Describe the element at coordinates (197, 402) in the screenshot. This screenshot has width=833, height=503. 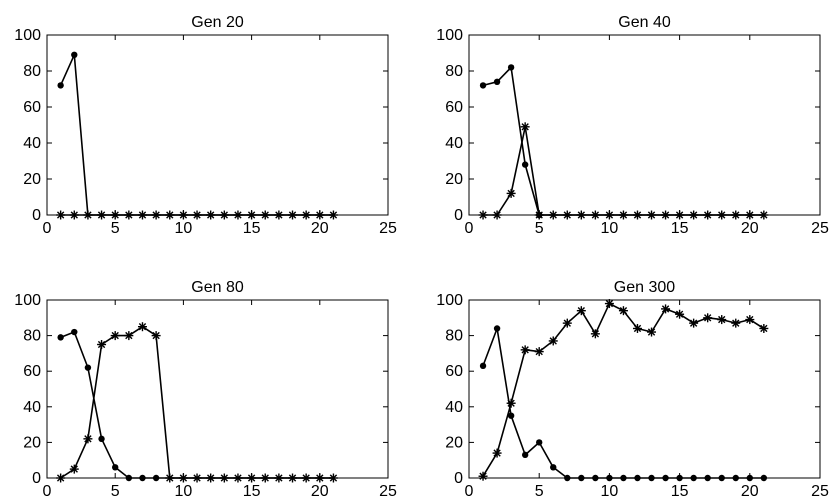
I see `series-line-star` at that location.